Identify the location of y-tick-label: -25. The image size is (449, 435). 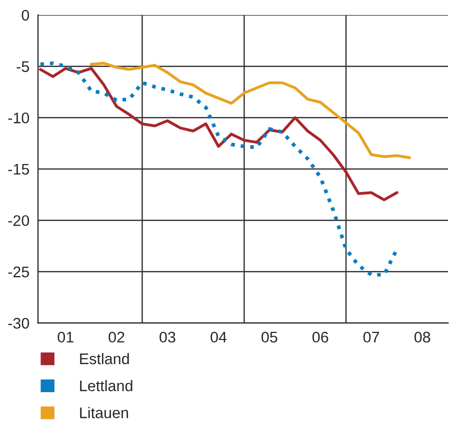
(19, 272).